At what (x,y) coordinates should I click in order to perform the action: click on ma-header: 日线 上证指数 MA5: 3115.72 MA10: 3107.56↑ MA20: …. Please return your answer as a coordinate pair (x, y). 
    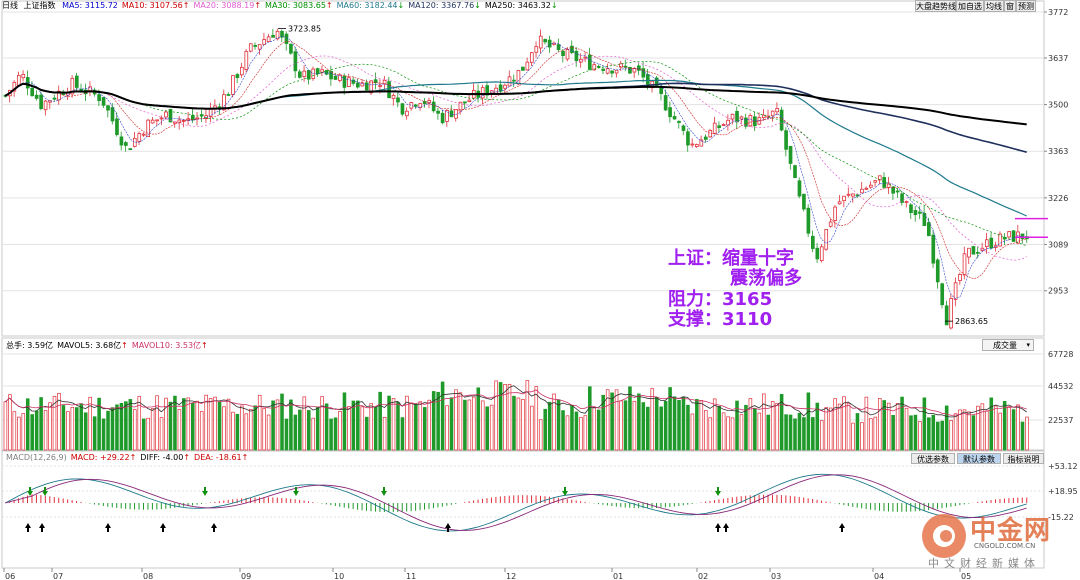
    Looking at the image, I should click on (280, 6).